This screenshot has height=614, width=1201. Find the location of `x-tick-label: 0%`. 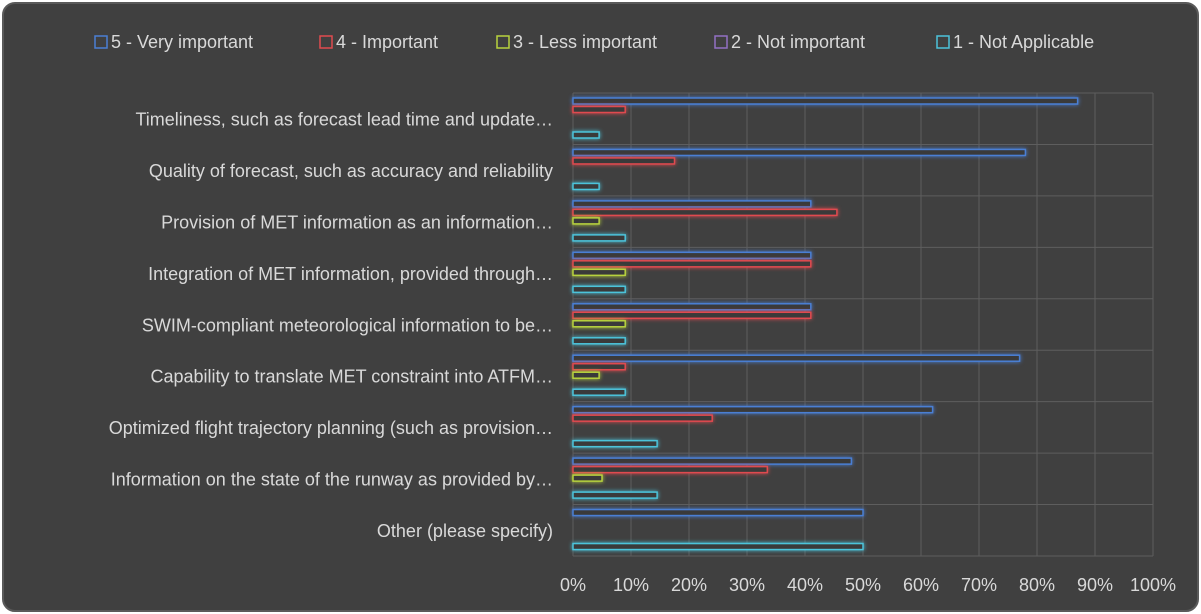

x-tick-label: 0% is located at coordinates (573, 585).